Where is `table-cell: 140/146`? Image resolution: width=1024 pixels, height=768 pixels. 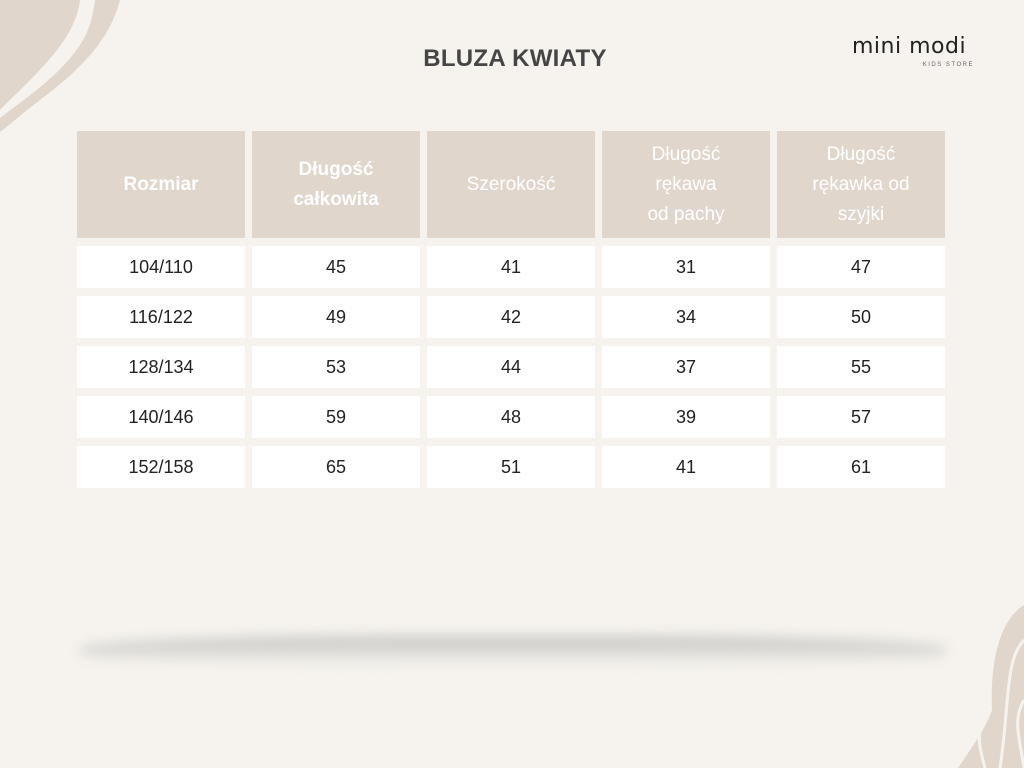 table-cell: 140/146 is located at coordinates (161, 417).